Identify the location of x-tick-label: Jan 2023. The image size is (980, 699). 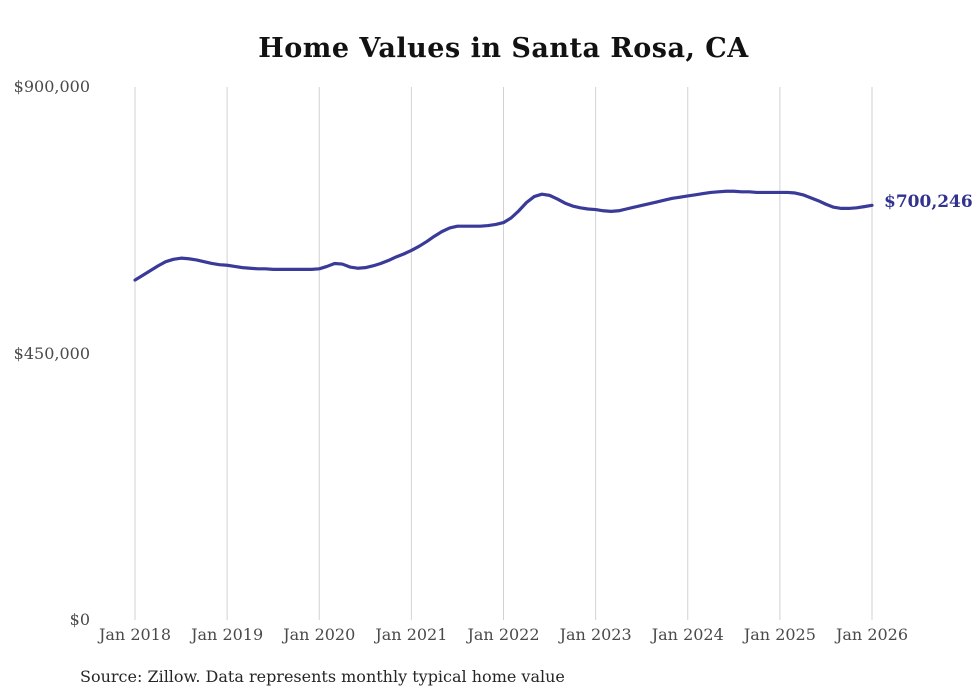
(595, 634).